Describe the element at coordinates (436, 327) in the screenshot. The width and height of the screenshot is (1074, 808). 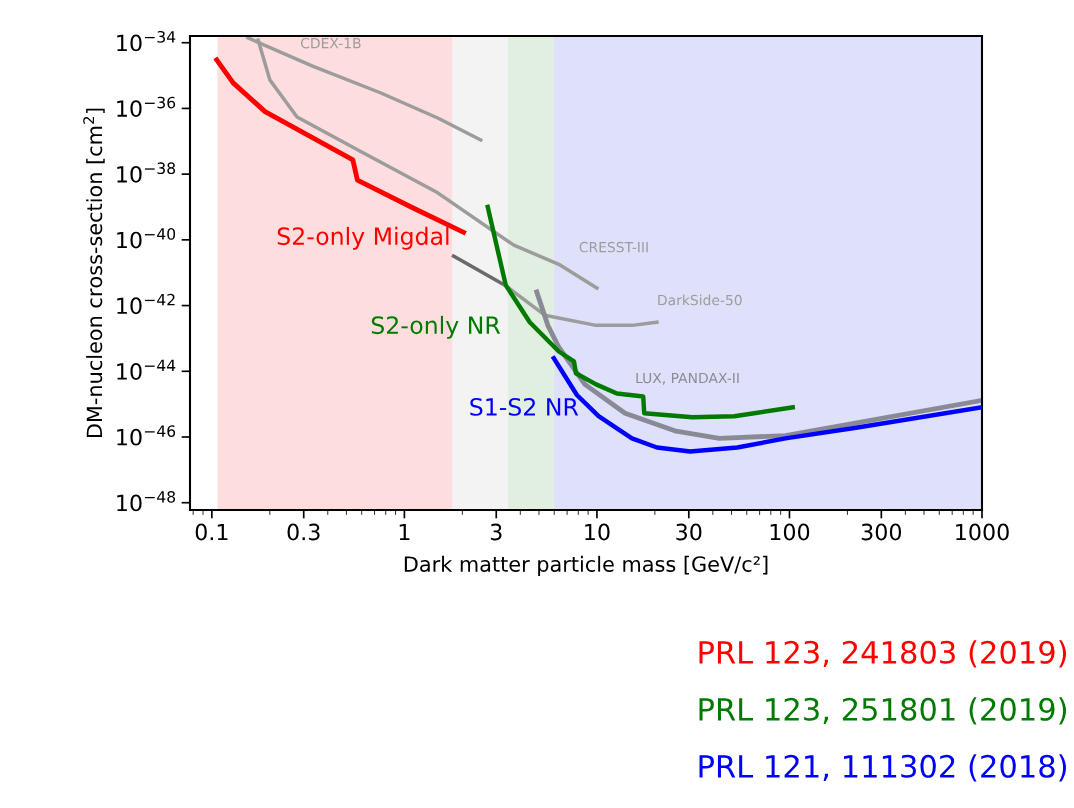
I see `series-label: S2-only NR` at that location.